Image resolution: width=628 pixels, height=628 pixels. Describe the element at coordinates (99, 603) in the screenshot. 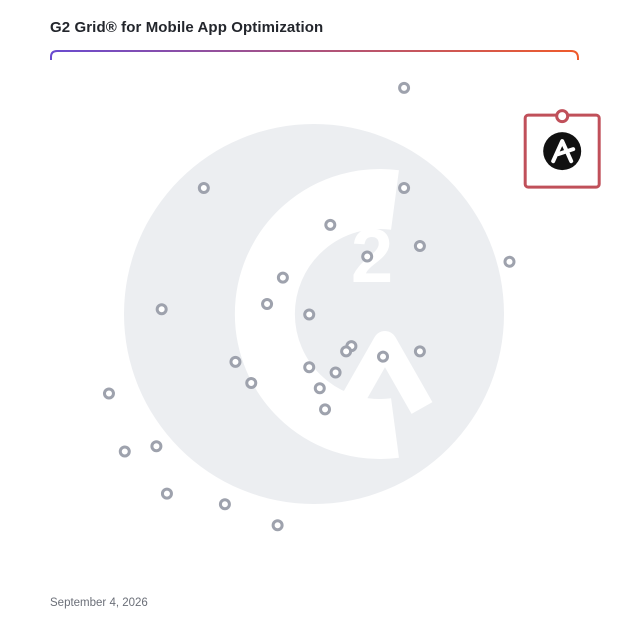

I see `chart-date: September 4, 2026` at that location.